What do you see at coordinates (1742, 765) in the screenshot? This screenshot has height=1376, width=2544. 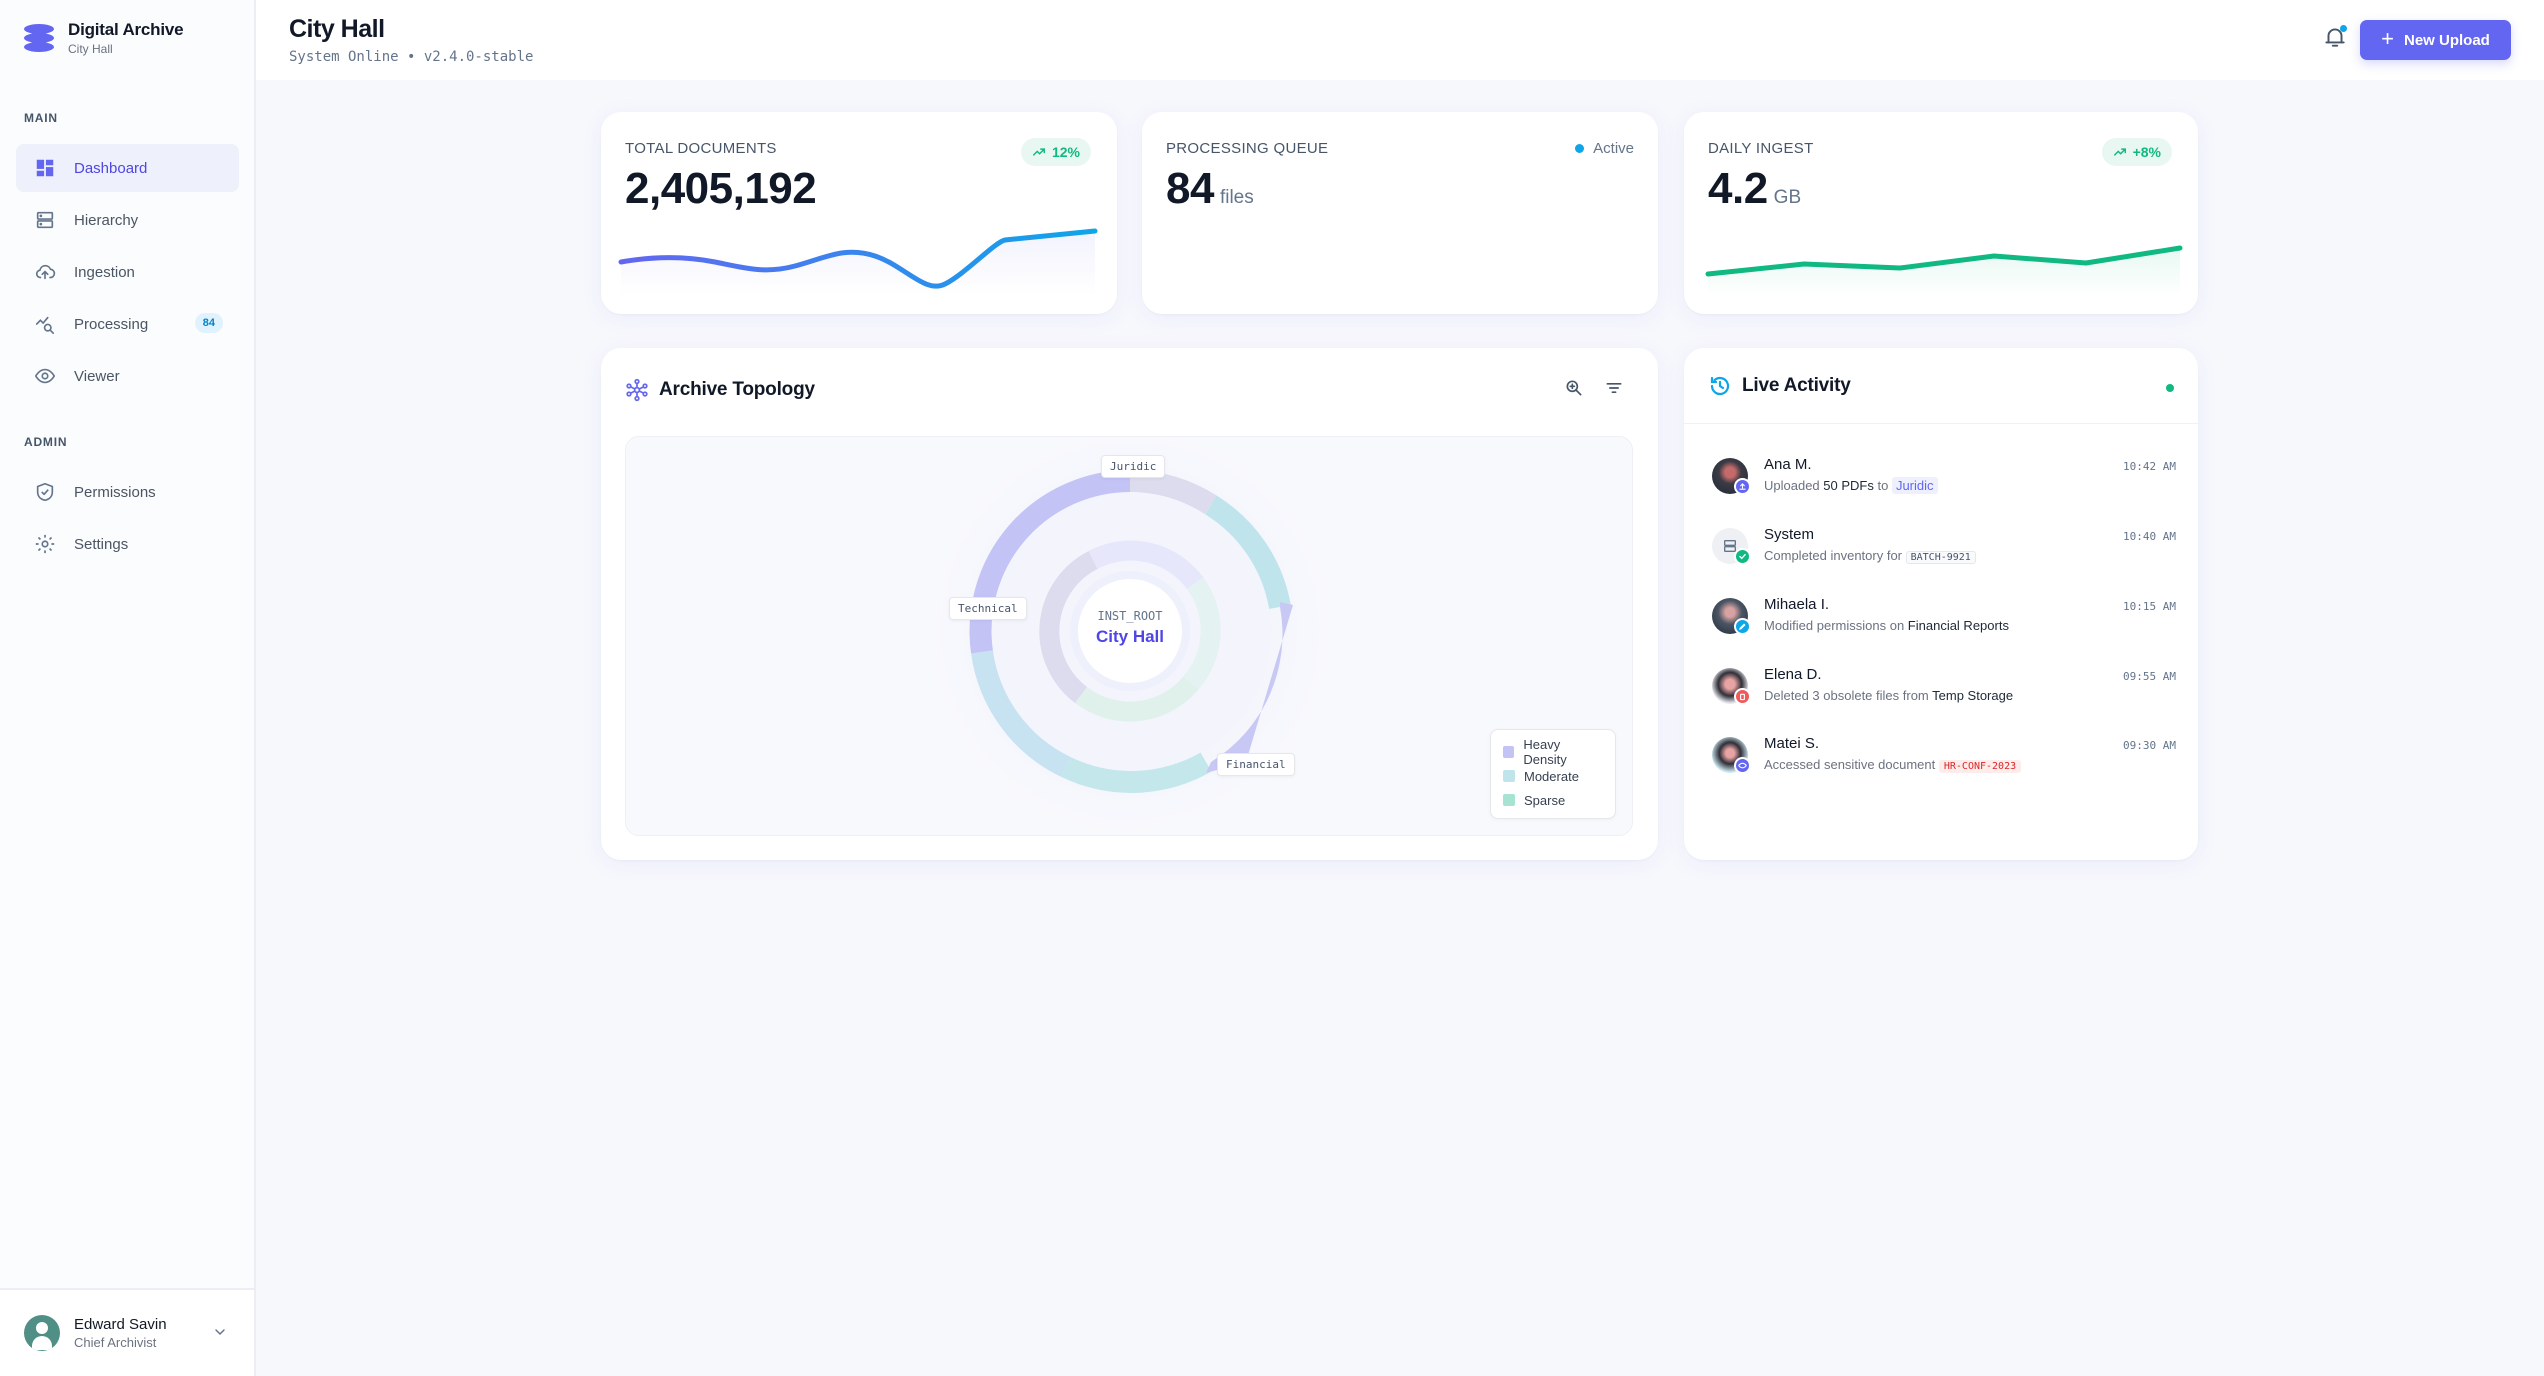 I see `view-badge` at bounding box center [1742, 765].